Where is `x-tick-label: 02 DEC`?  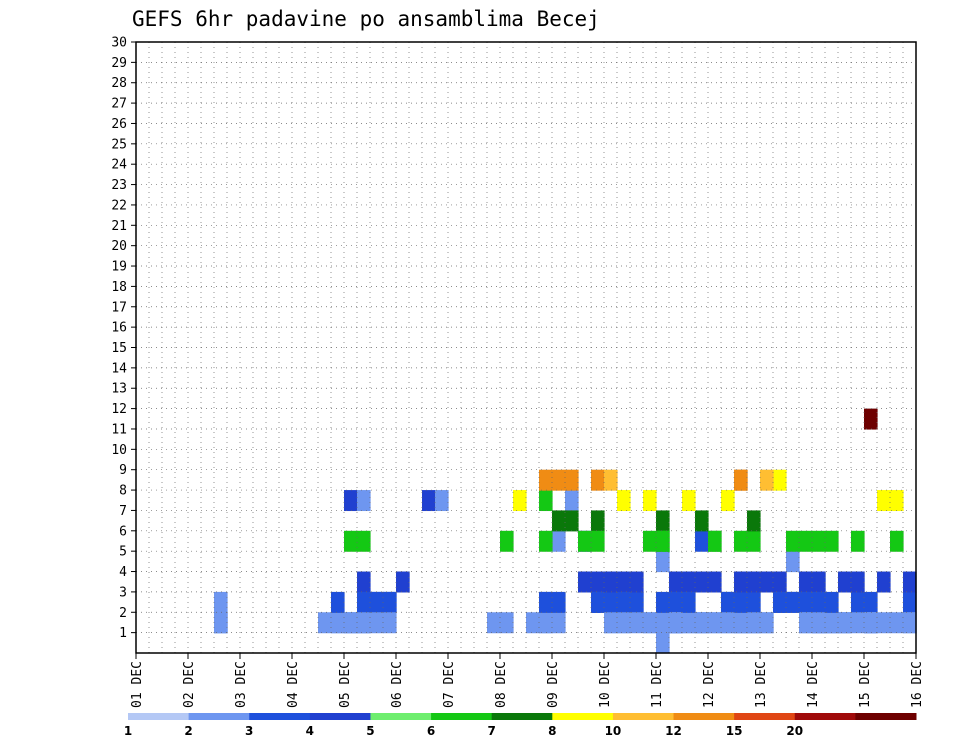 x-tick-label: 02 DEC is located at coordinates (189, 684).